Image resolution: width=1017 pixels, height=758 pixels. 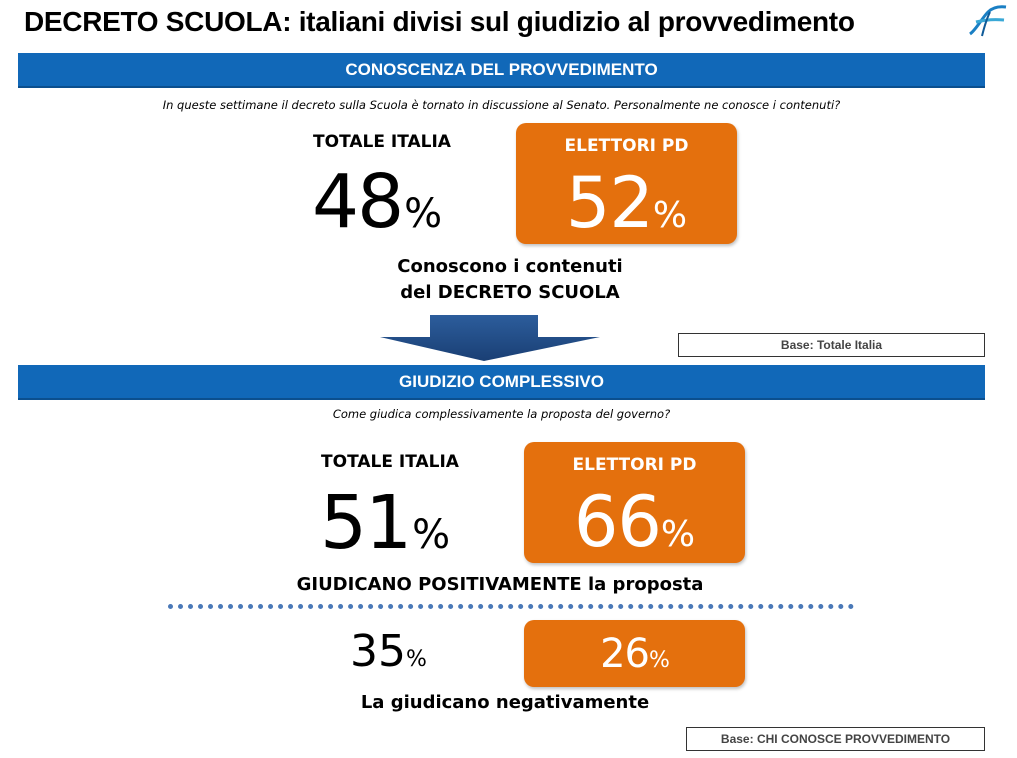 I want to click on negative-pd-box: 26%, so click(x=634, y=653).